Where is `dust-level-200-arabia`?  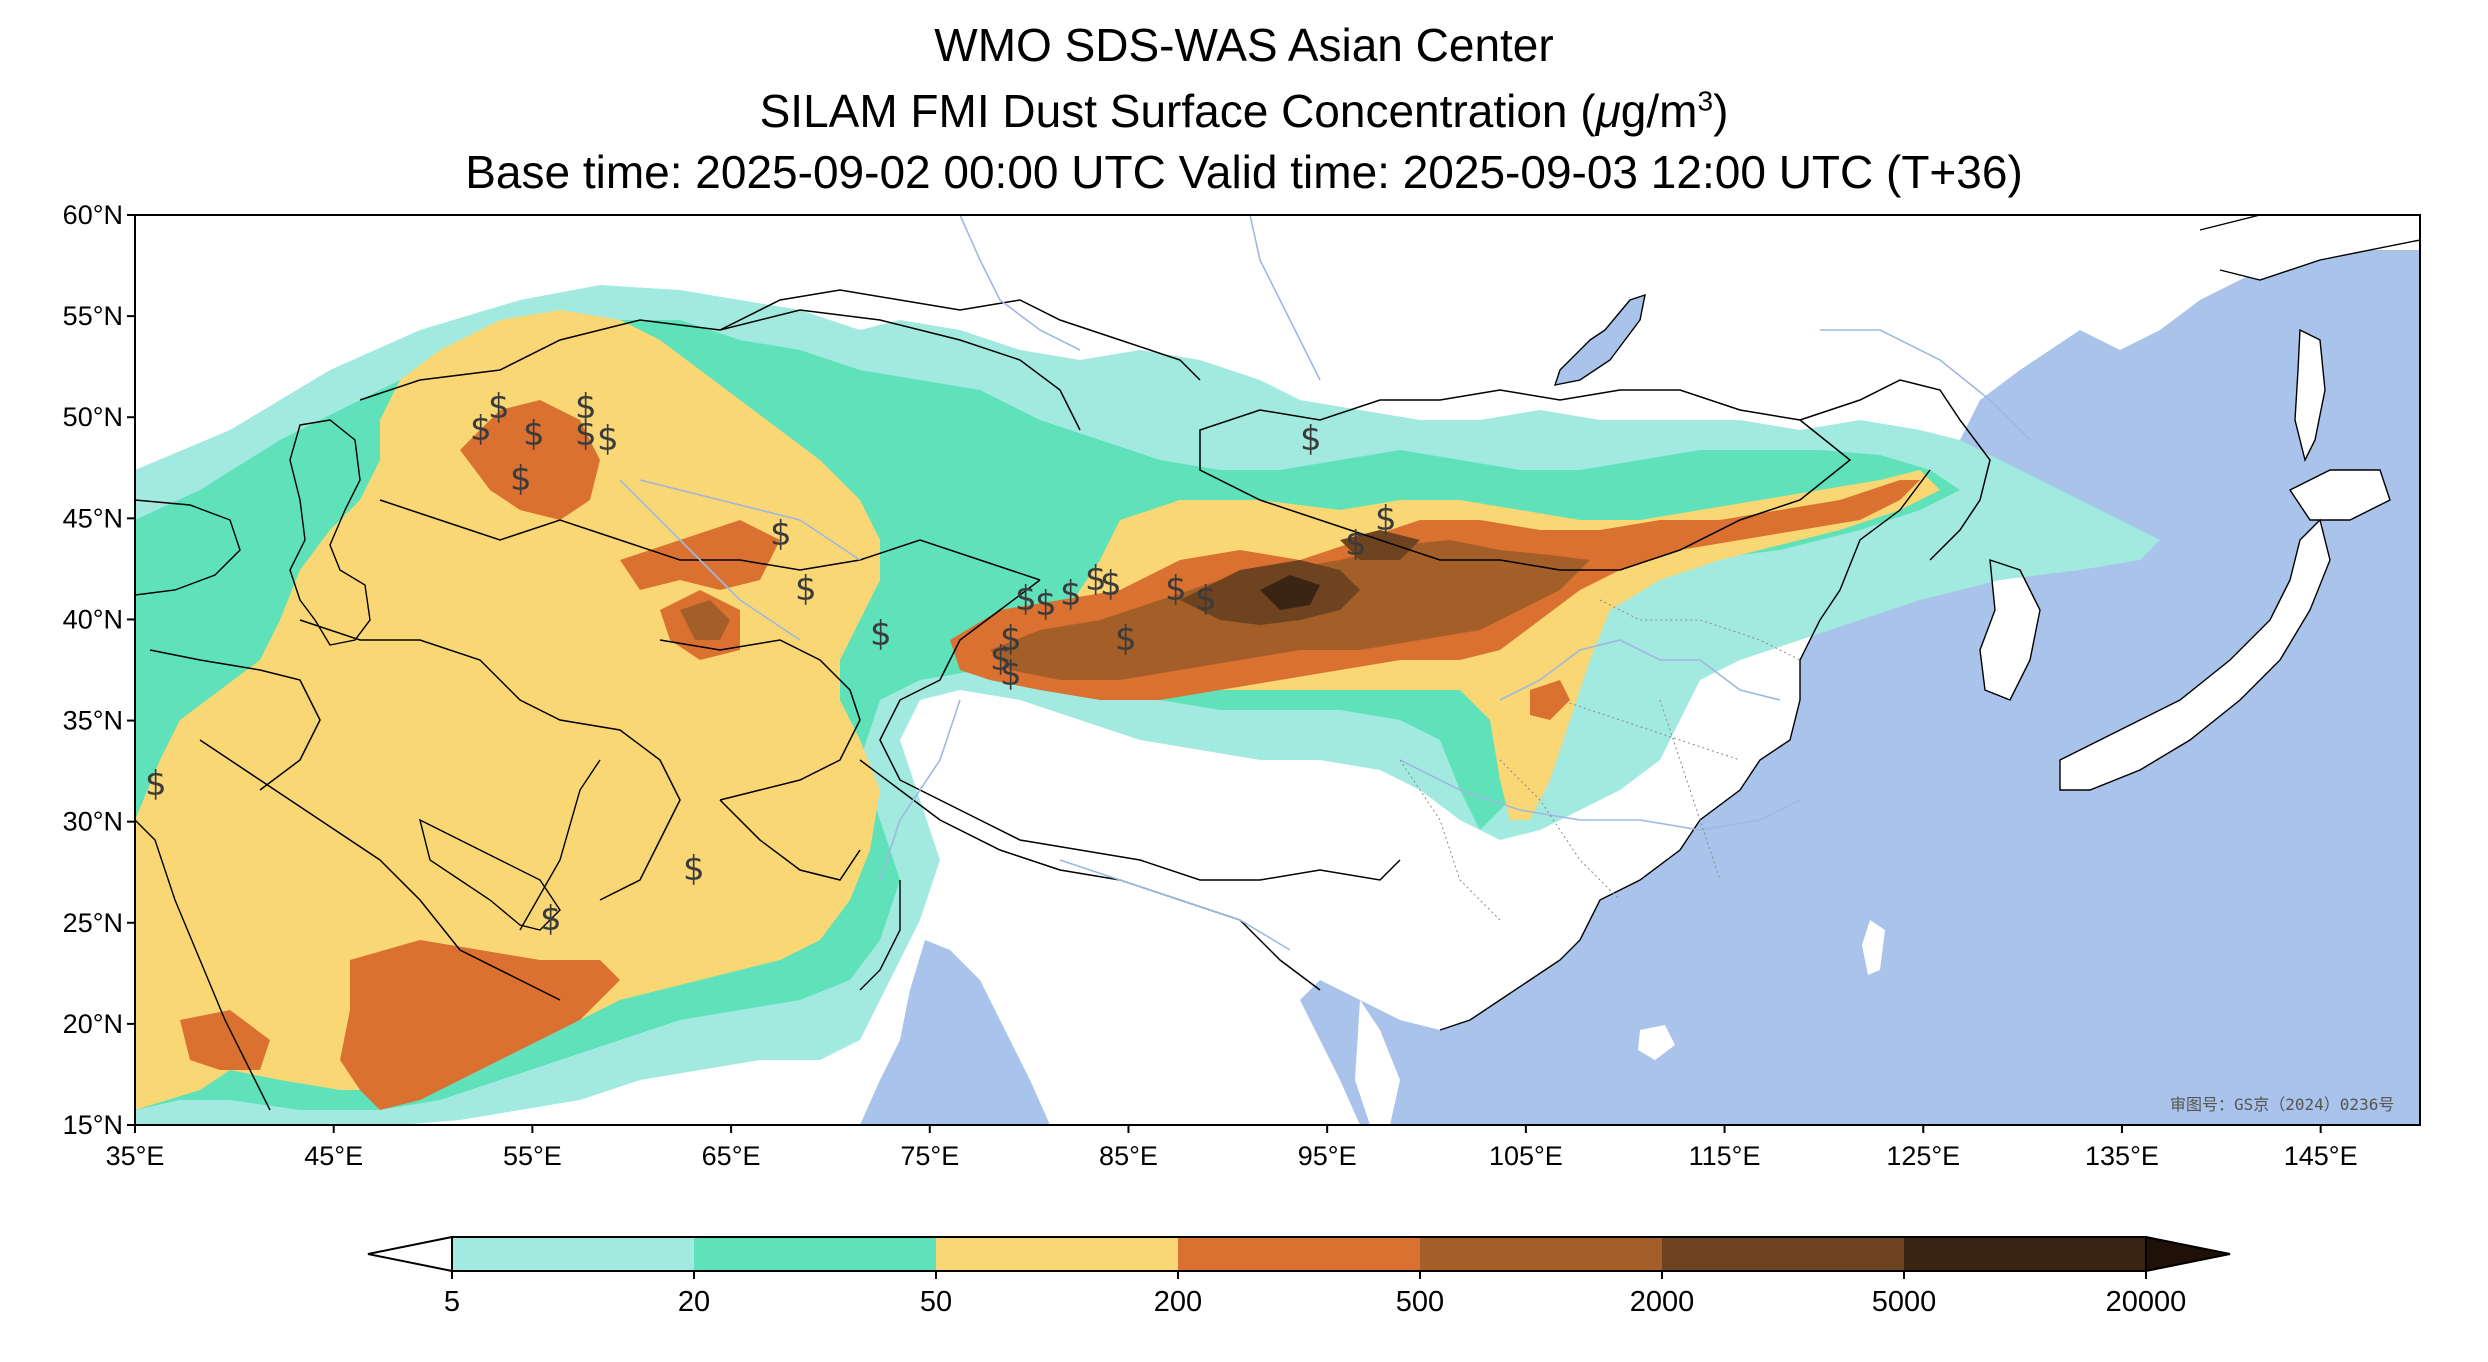
dust-level-200-arabia is located at coordinates (480, 1025).